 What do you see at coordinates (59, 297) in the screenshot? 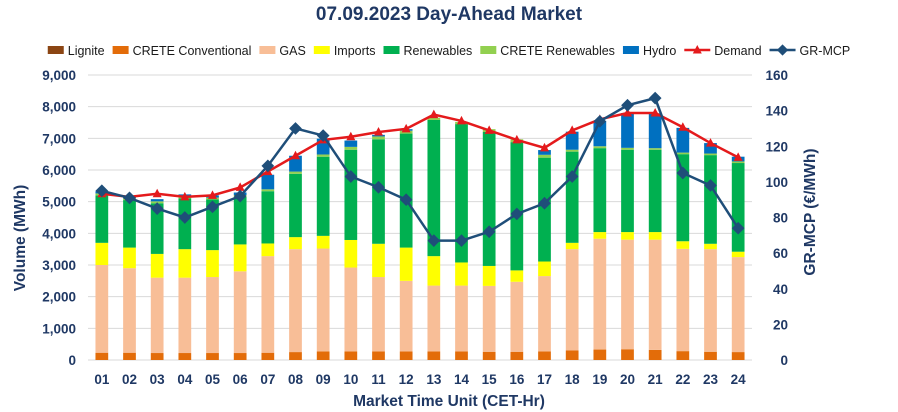
I see `y-tick-label: 2,000` at bounding box center [59, 297].